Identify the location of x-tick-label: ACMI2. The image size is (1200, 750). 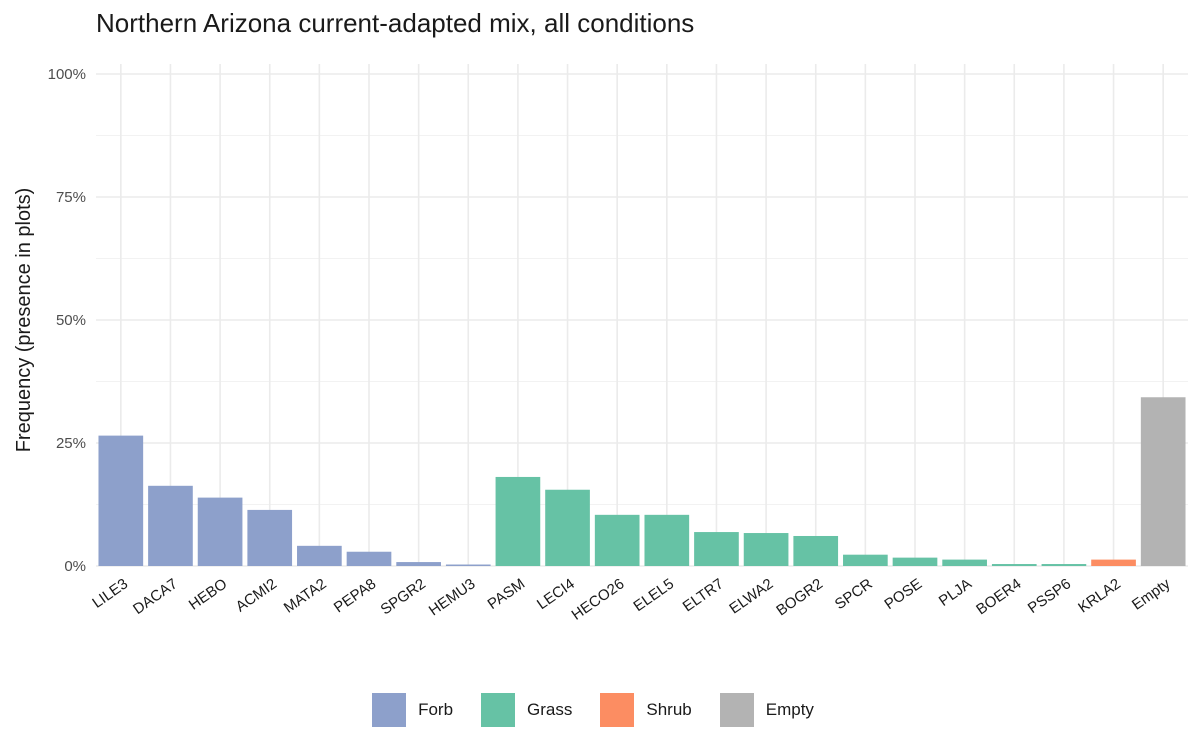
(256, 595).